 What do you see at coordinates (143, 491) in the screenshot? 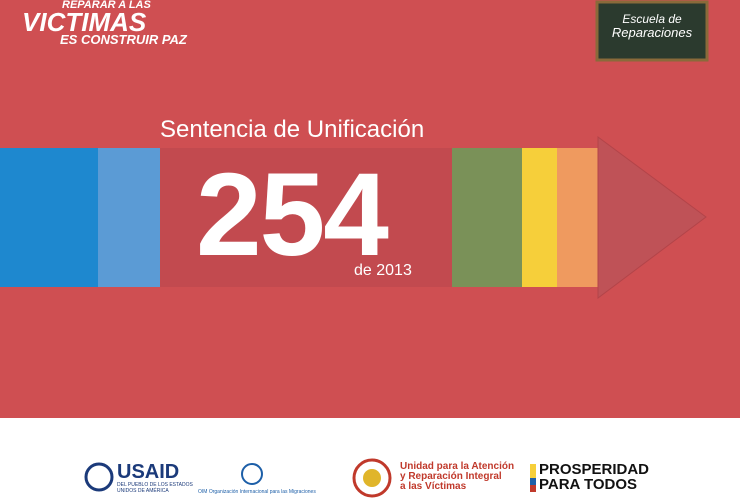
I see `usaid-tagline: UNIDOS DE AMÉRICA` at bounding box center [143, 491].